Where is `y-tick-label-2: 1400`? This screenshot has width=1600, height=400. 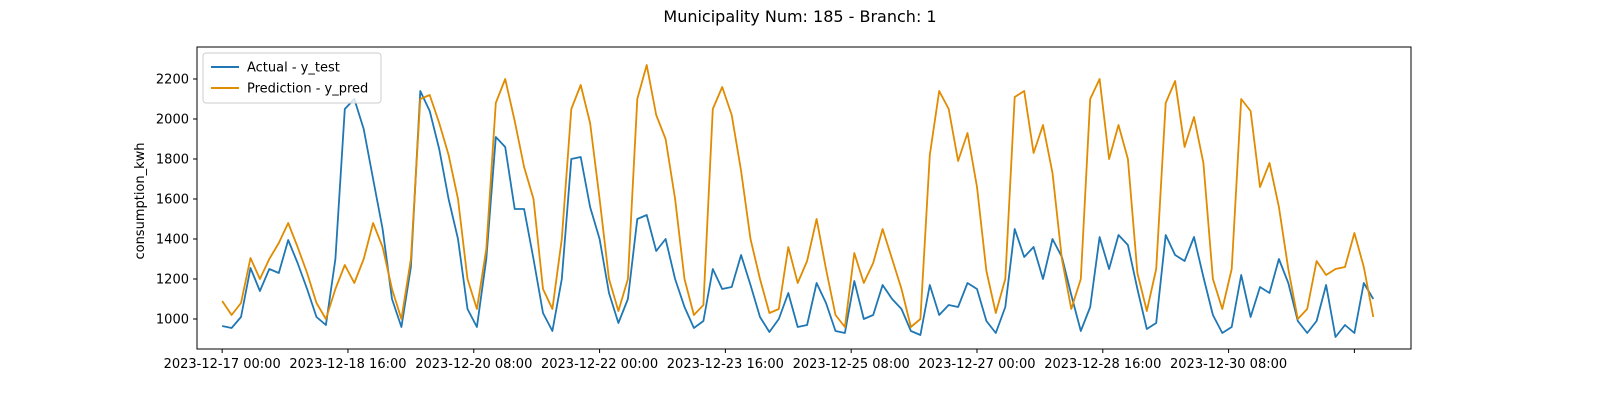 y-tick-label-2: 1400 is located at coordinates (172, 240).